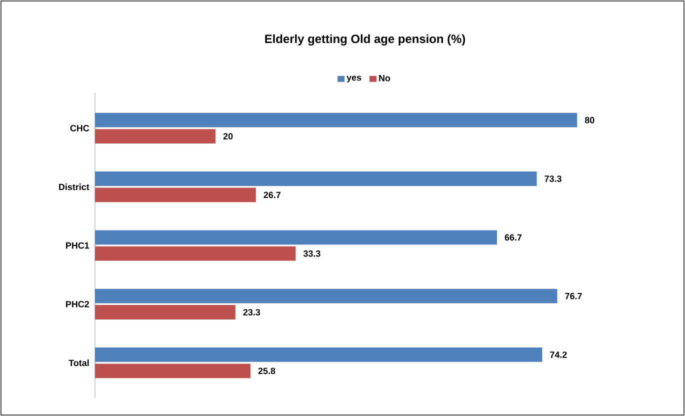 Image resolution: width=685 pixels, height=416 pixels. What do you see at coordinates (78, 363) in the screenshot?
I see `y-tick-label: Total` at bounding box center [78, 363].